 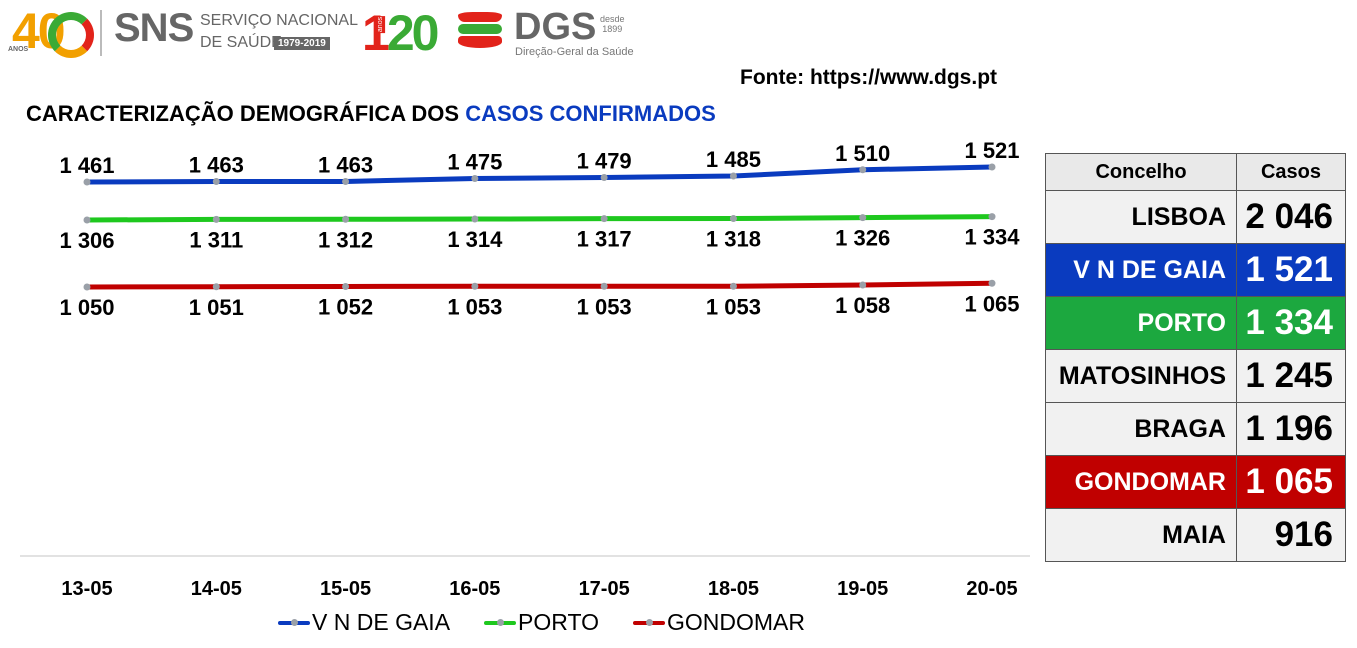 I want to click on logo-40-sub: ANOS, so click(x=18, y=49).